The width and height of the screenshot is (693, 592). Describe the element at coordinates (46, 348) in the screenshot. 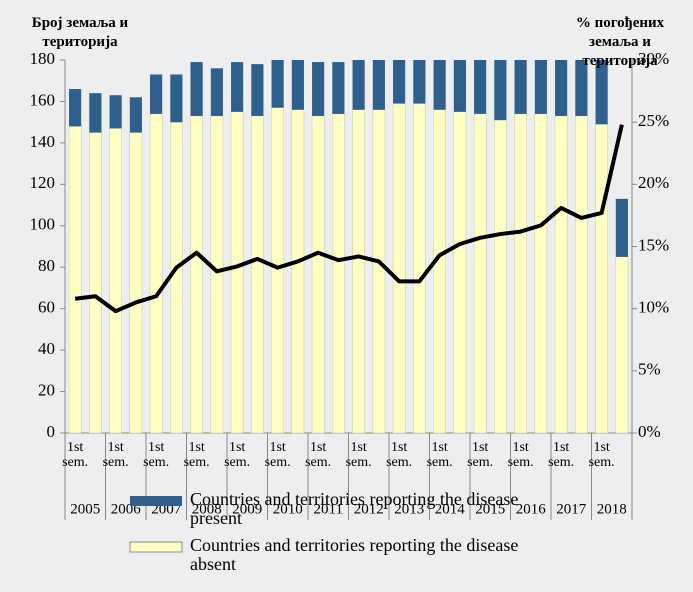

I see `y-tick-label: 40` at that location.